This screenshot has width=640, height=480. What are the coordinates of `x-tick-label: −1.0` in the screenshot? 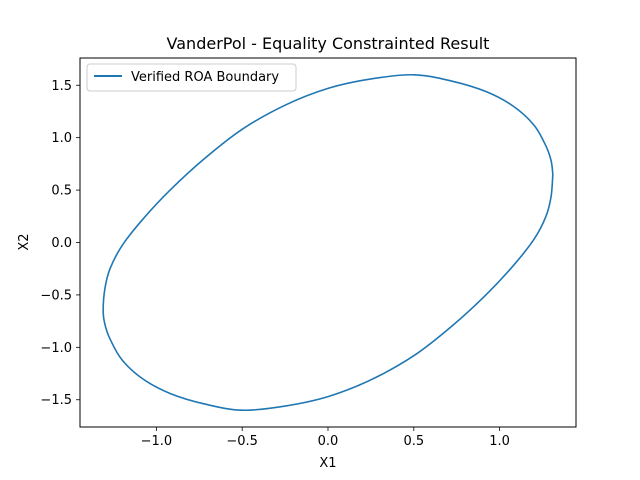 It's located at (157, 441).